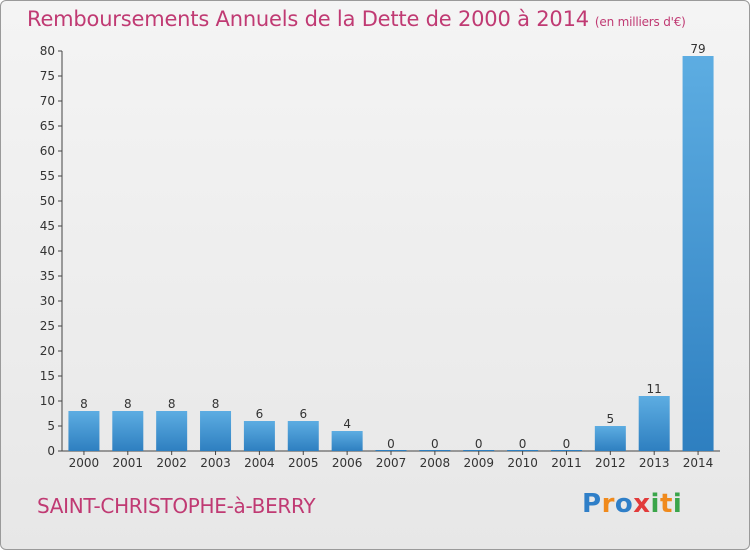  I want to click on y-tick-label: 35, so click(47, 276).